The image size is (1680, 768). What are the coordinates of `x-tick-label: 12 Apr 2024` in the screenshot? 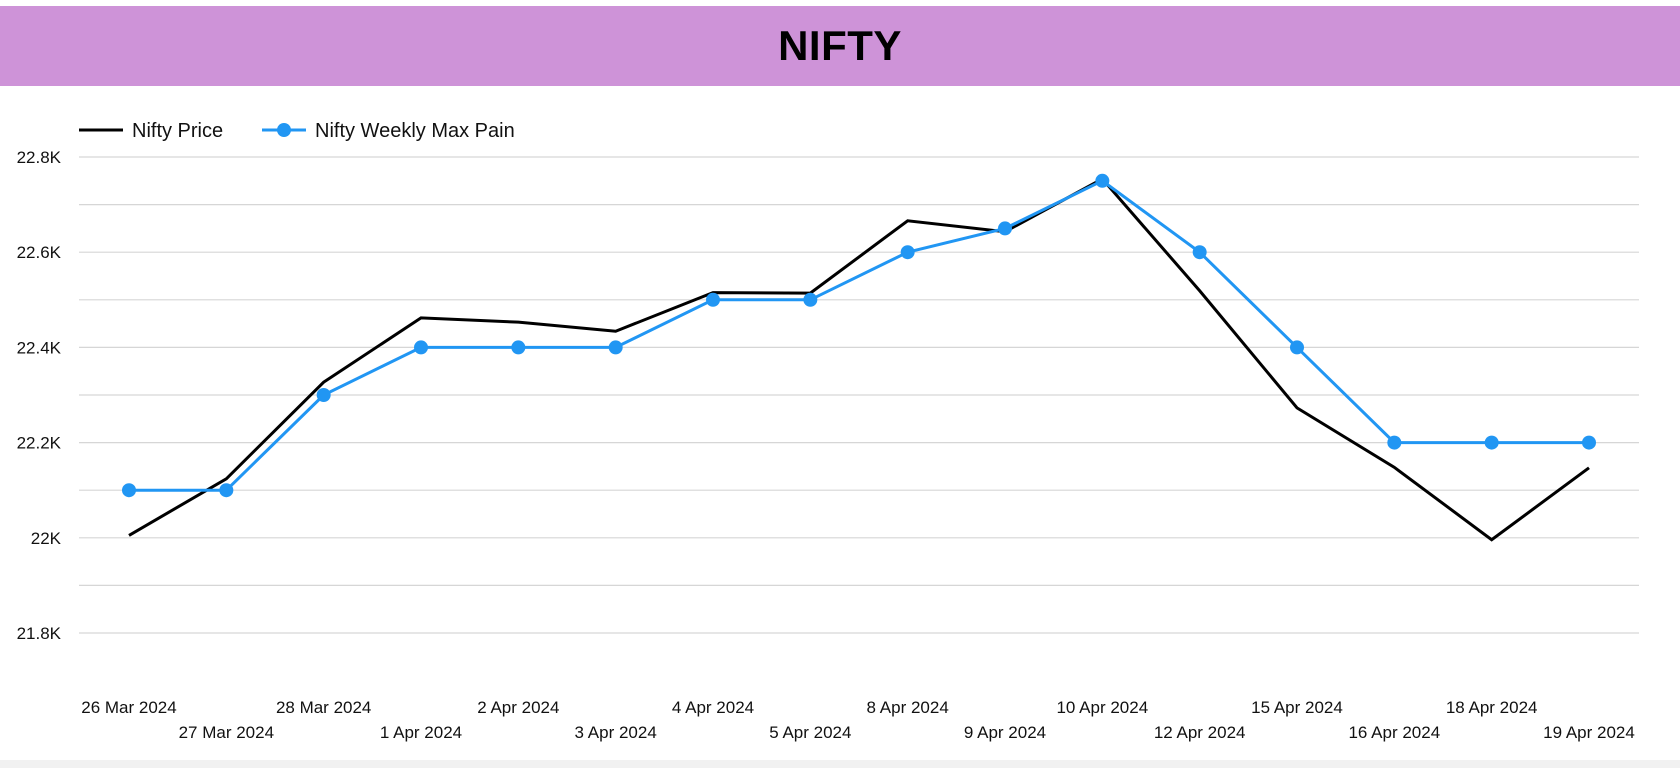 It's located at (1200, 732).